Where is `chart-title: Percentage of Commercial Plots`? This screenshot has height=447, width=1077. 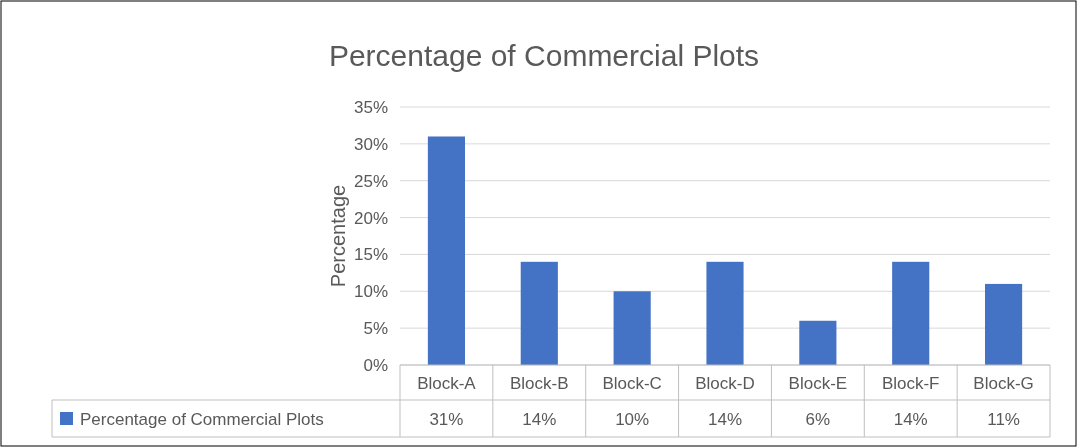
chart-title: Percentage of Commercial Plots is located at coordinates (544, 55).